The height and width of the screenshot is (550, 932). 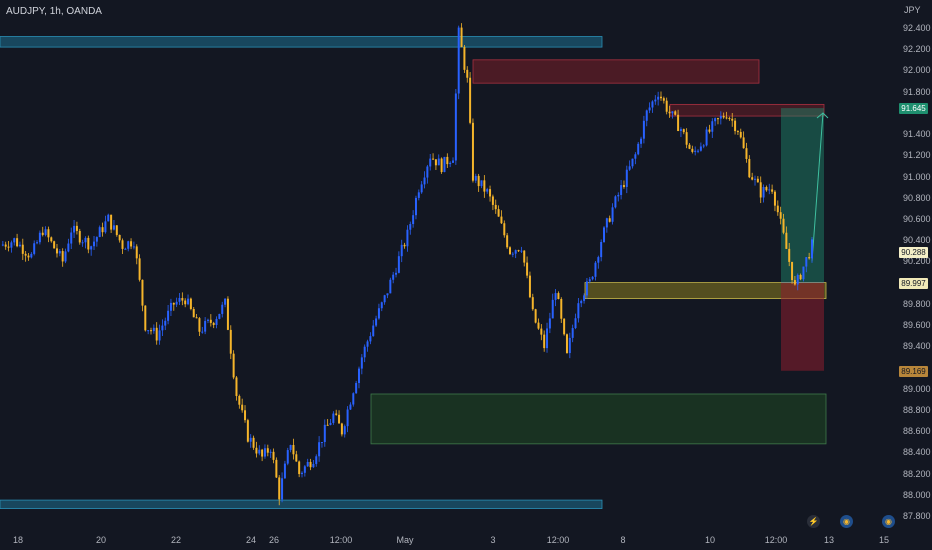 What do you see at coordinates (917, 28) in the screenshot?
I see `y-tick-label: 92.400` at bounding box center [917, 28].